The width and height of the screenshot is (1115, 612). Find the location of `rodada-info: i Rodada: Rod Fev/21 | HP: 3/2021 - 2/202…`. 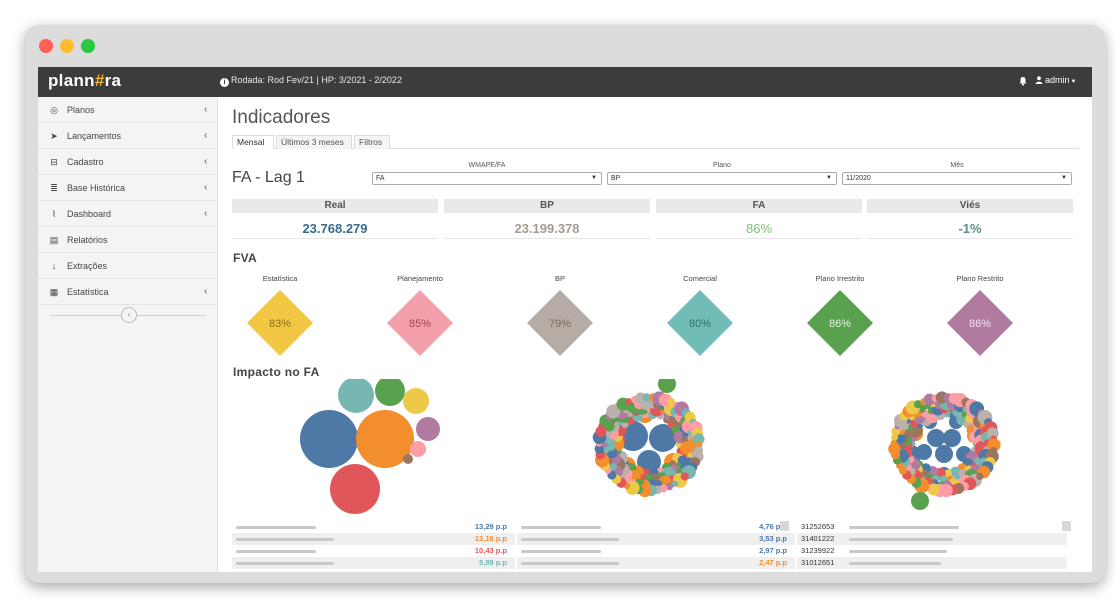

rodada-info: i Rodada: Rod Fev/21 | HP: 3/2021 - 2/202… is located at coordinates (311, 81).